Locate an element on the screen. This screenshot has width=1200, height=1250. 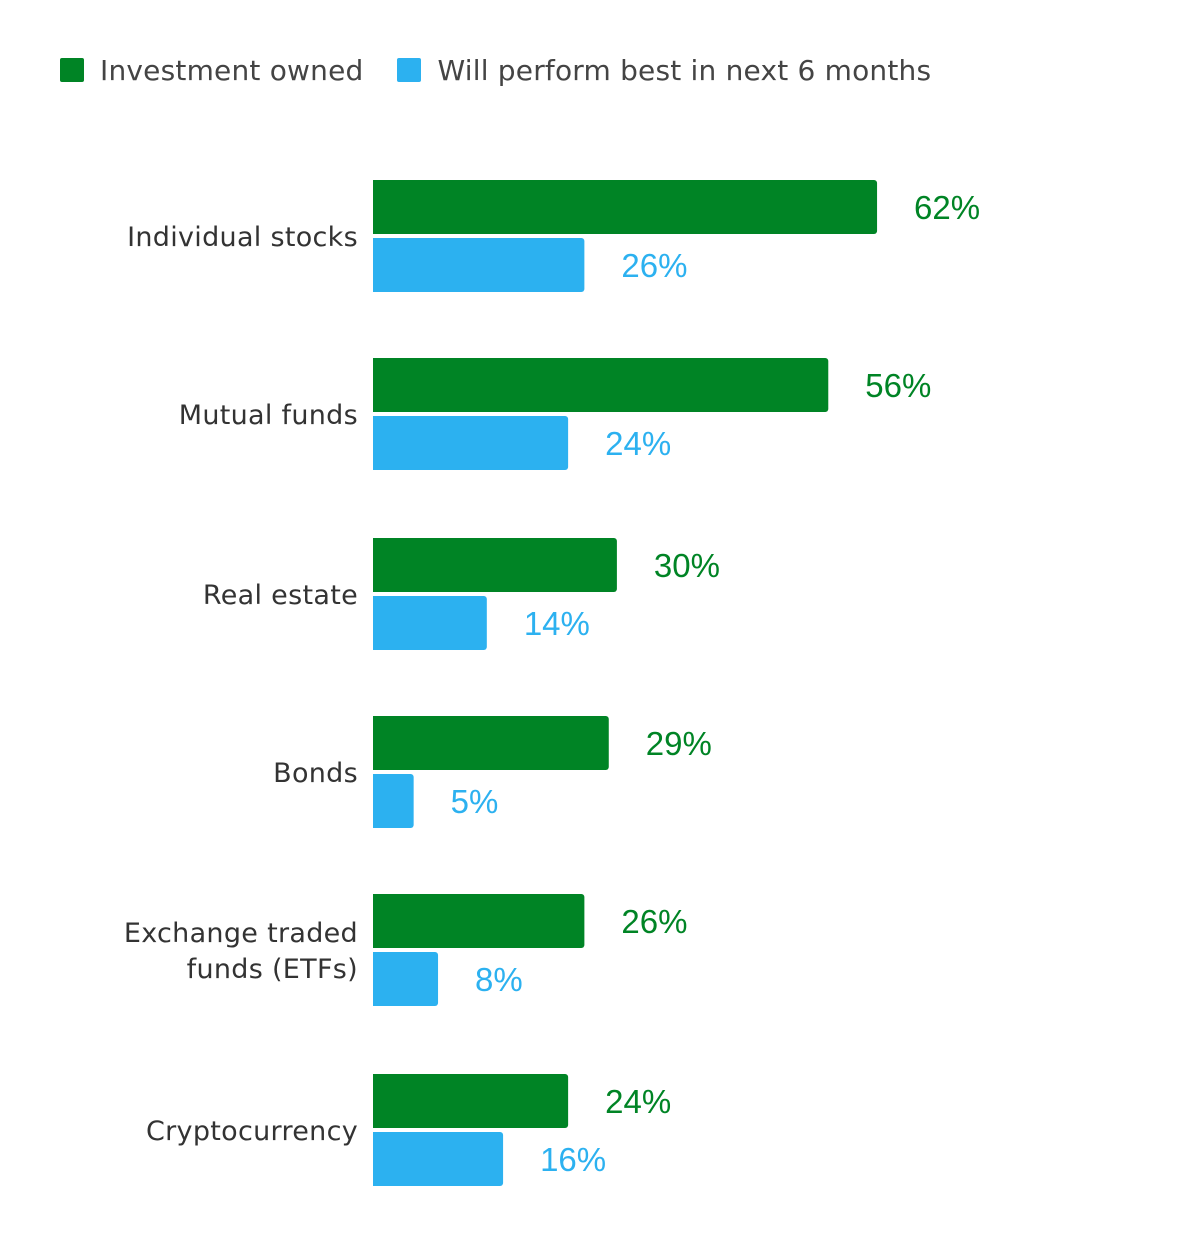
category-label-exchange-traded-funds-etfs-line-1: Exchange traded is located at coordinates (241, 933).